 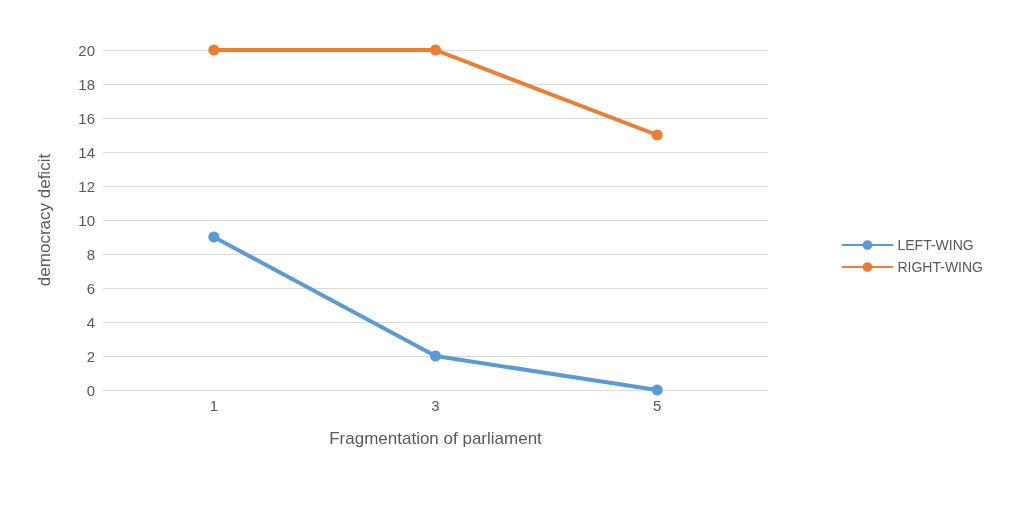 What do you see at coordinates (90, 288) in the screenshot?
I see `y-tick-label: 6` at bounding box center [90, 288].